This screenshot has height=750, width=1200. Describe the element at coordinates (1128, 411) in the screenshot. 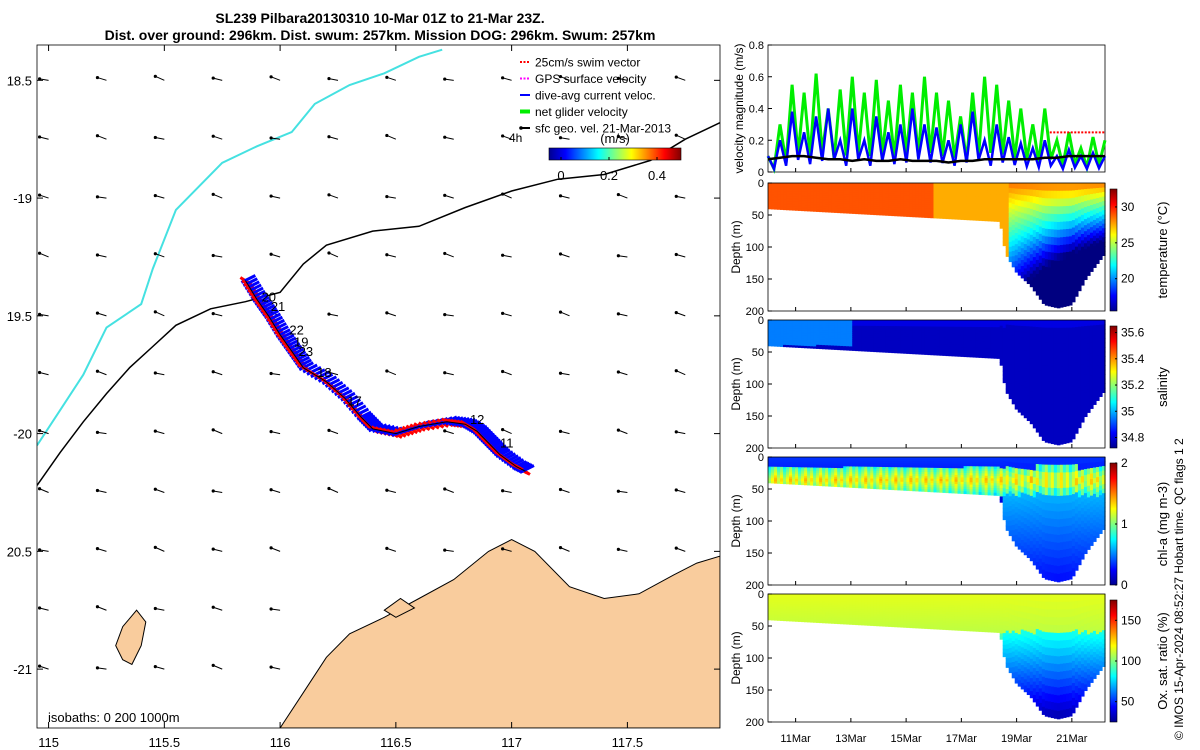

I see `panel-colorbar-tick-label: 35` at that location.